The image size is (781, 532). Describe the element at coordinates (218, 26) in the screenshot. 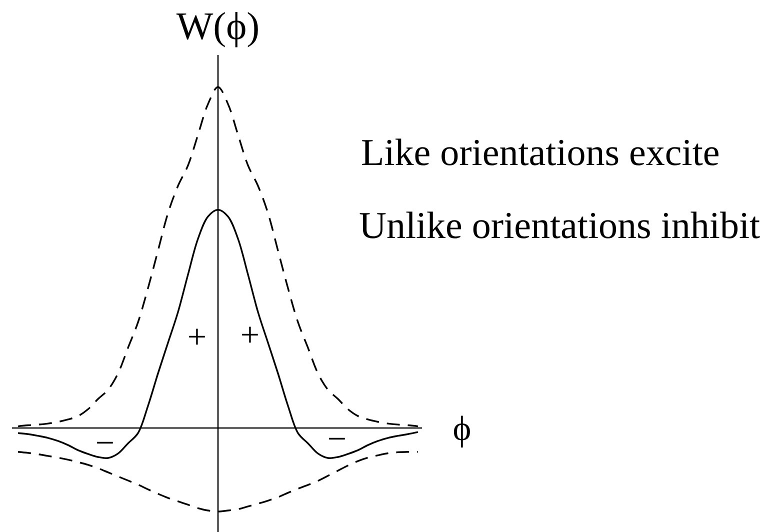

I see `y-axis-title: W(ϕ)` at that location.